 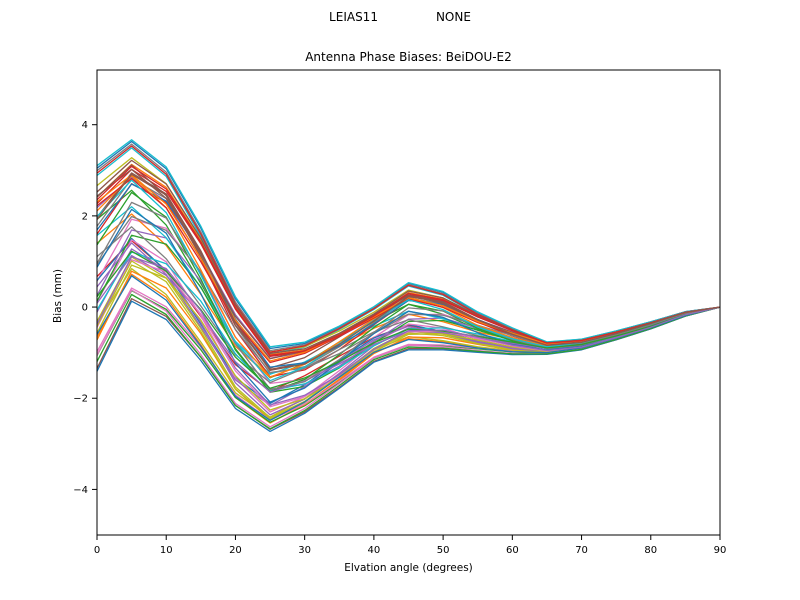 What do you see at coordinates (408, 57) in the screenshot?
I see `axes-title: Antenna Phase Biases: BeiDOU-E2` at bounding box center [408, 57].